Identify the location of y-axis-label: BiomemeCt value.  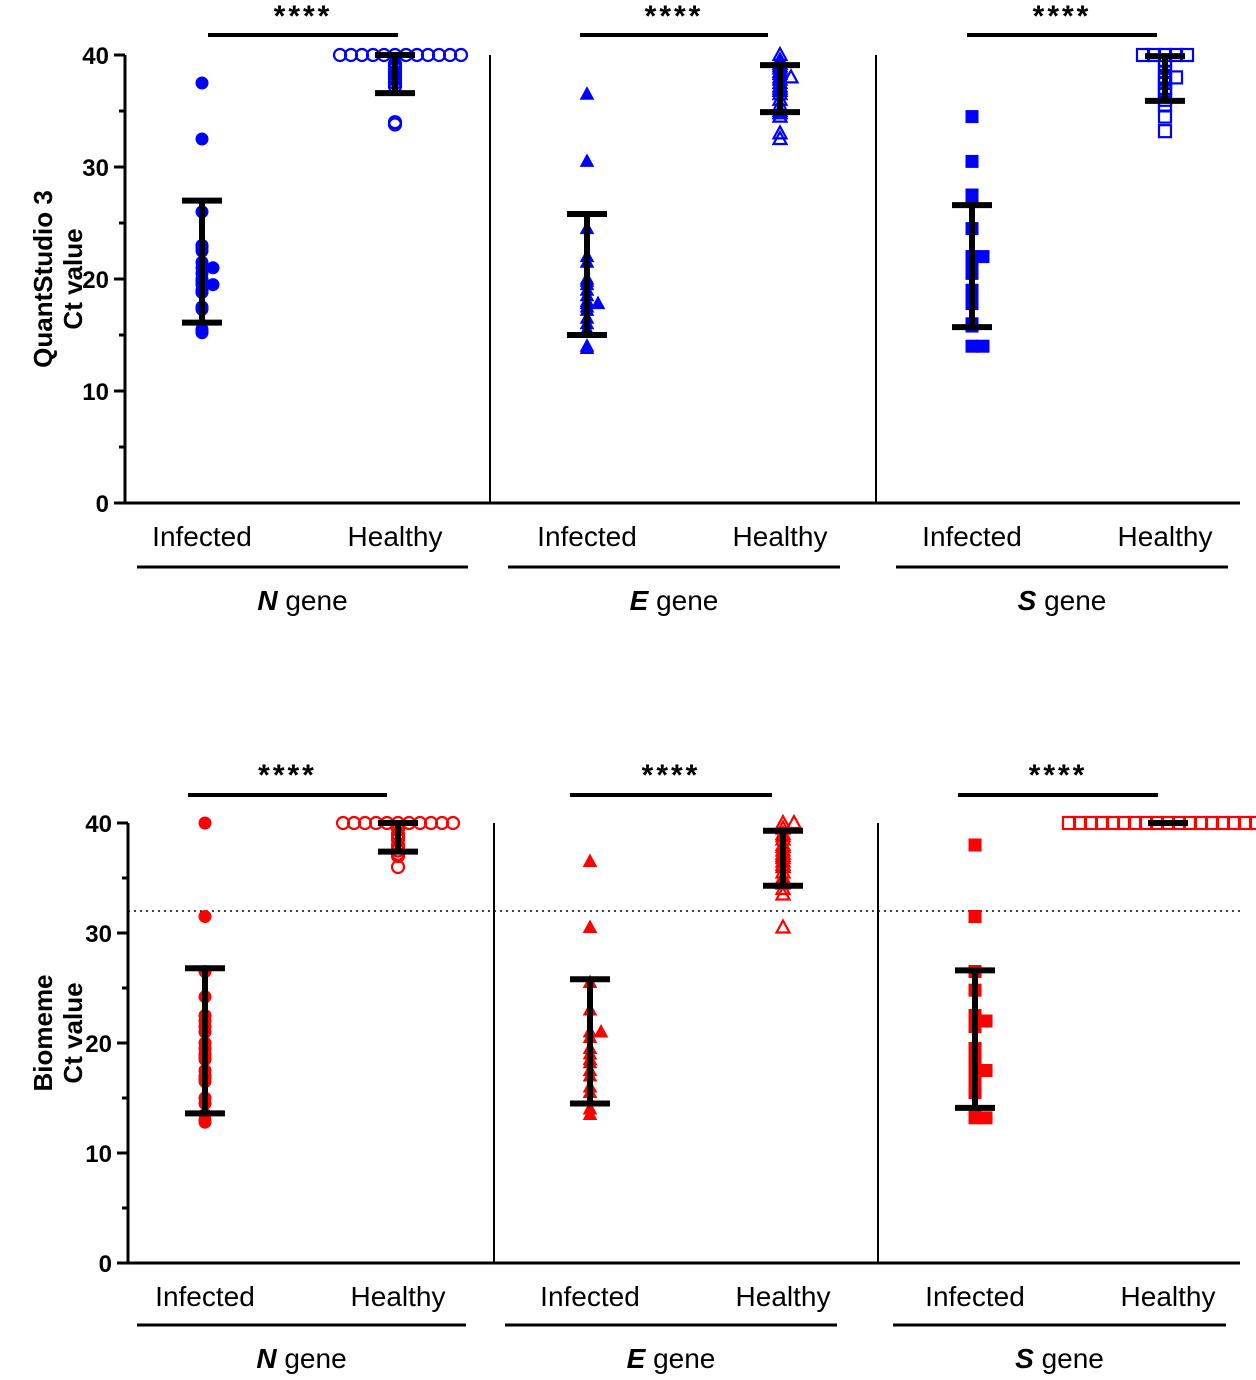
(58, 1032).